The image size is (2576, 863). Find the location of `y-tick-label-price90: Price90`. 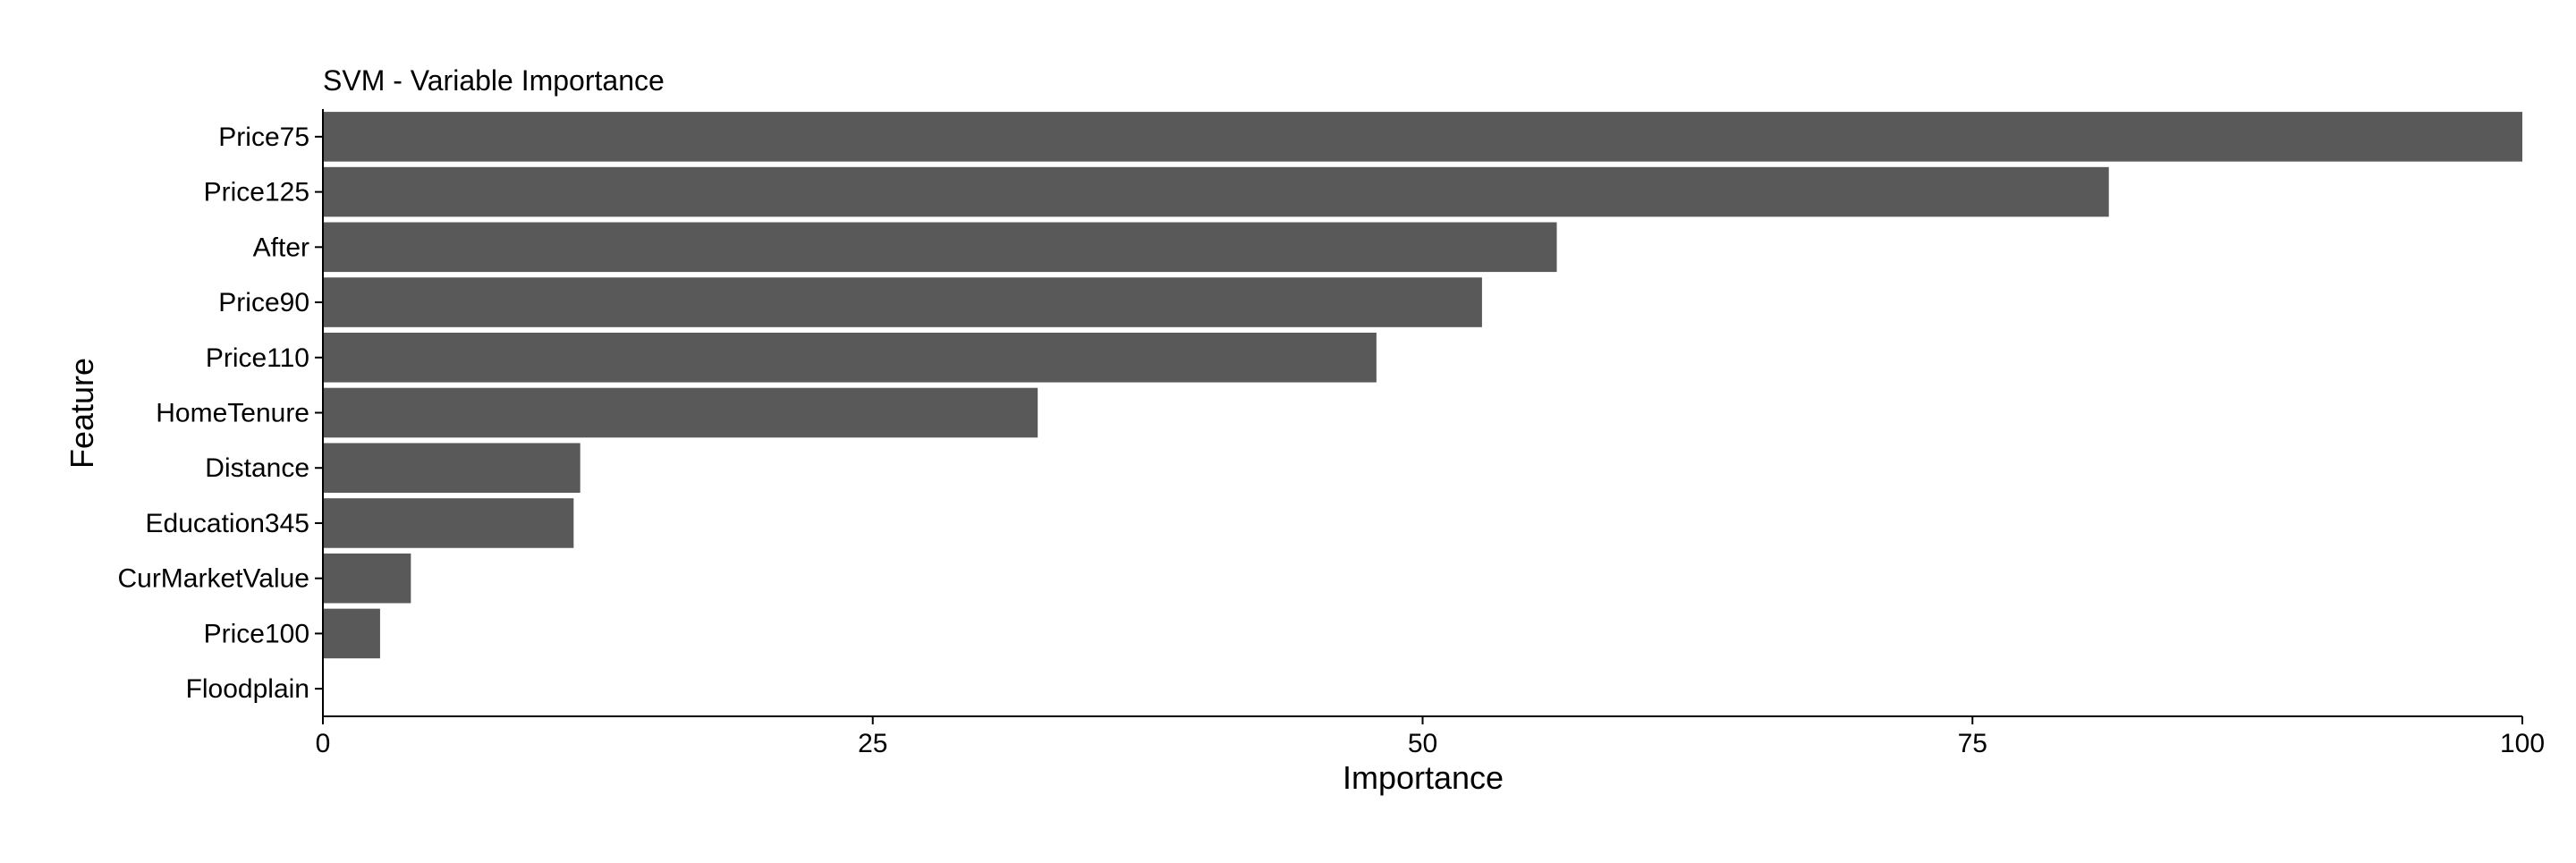

y-tick-label-price90: Price90 is located at coordinates (263, 302).